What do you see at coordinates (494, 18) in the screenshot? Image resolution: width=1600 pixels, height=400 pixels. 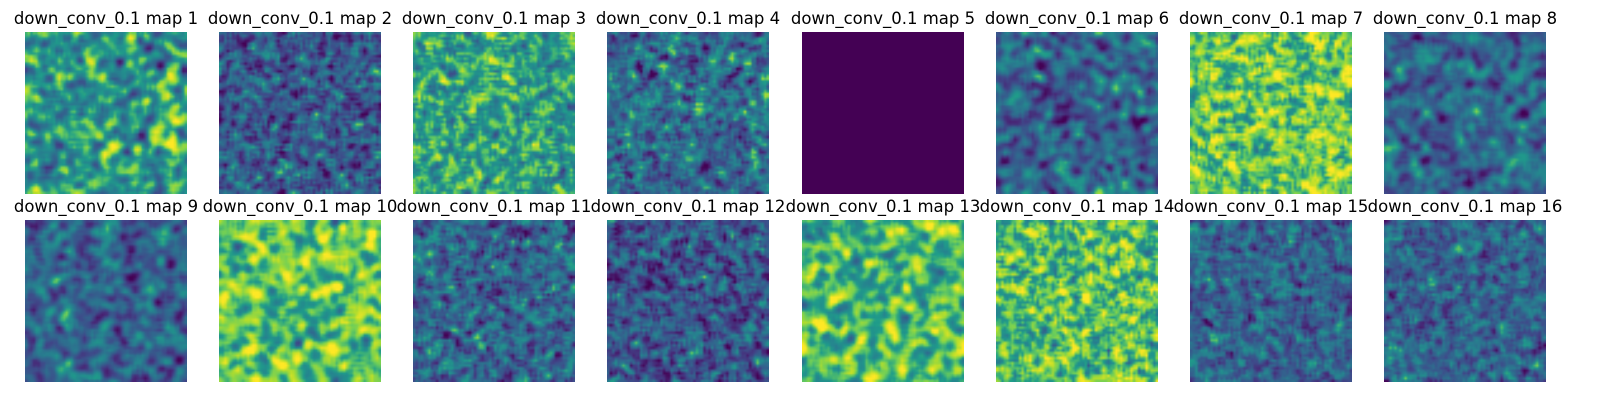 I see `feature-map-title: down_conv_0.1 map 3` at bounding box center [494, 18].